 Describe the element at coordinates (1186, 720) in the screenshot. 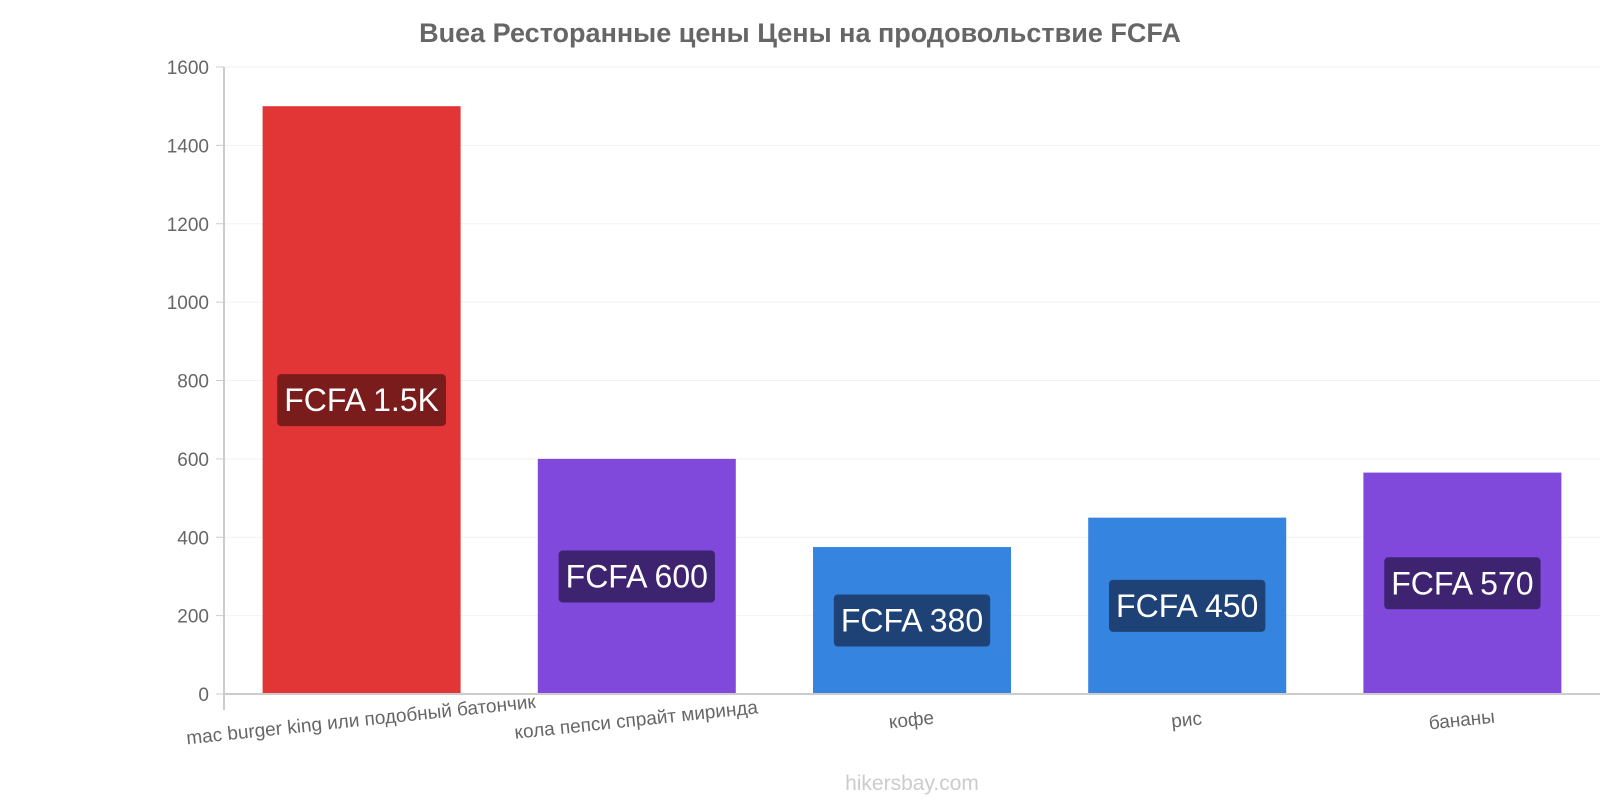

I see `x-category-label: рис` at that location.